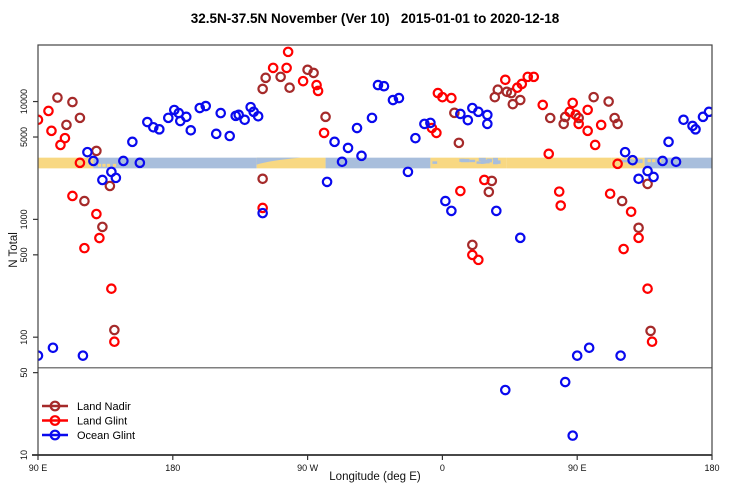 The width and height of the screenshot is (750, 500). What do you see at coordinates (106, 436) in the screenshot?
I see `legend-label: Ocean Glint` at bounding box center [106, 436].